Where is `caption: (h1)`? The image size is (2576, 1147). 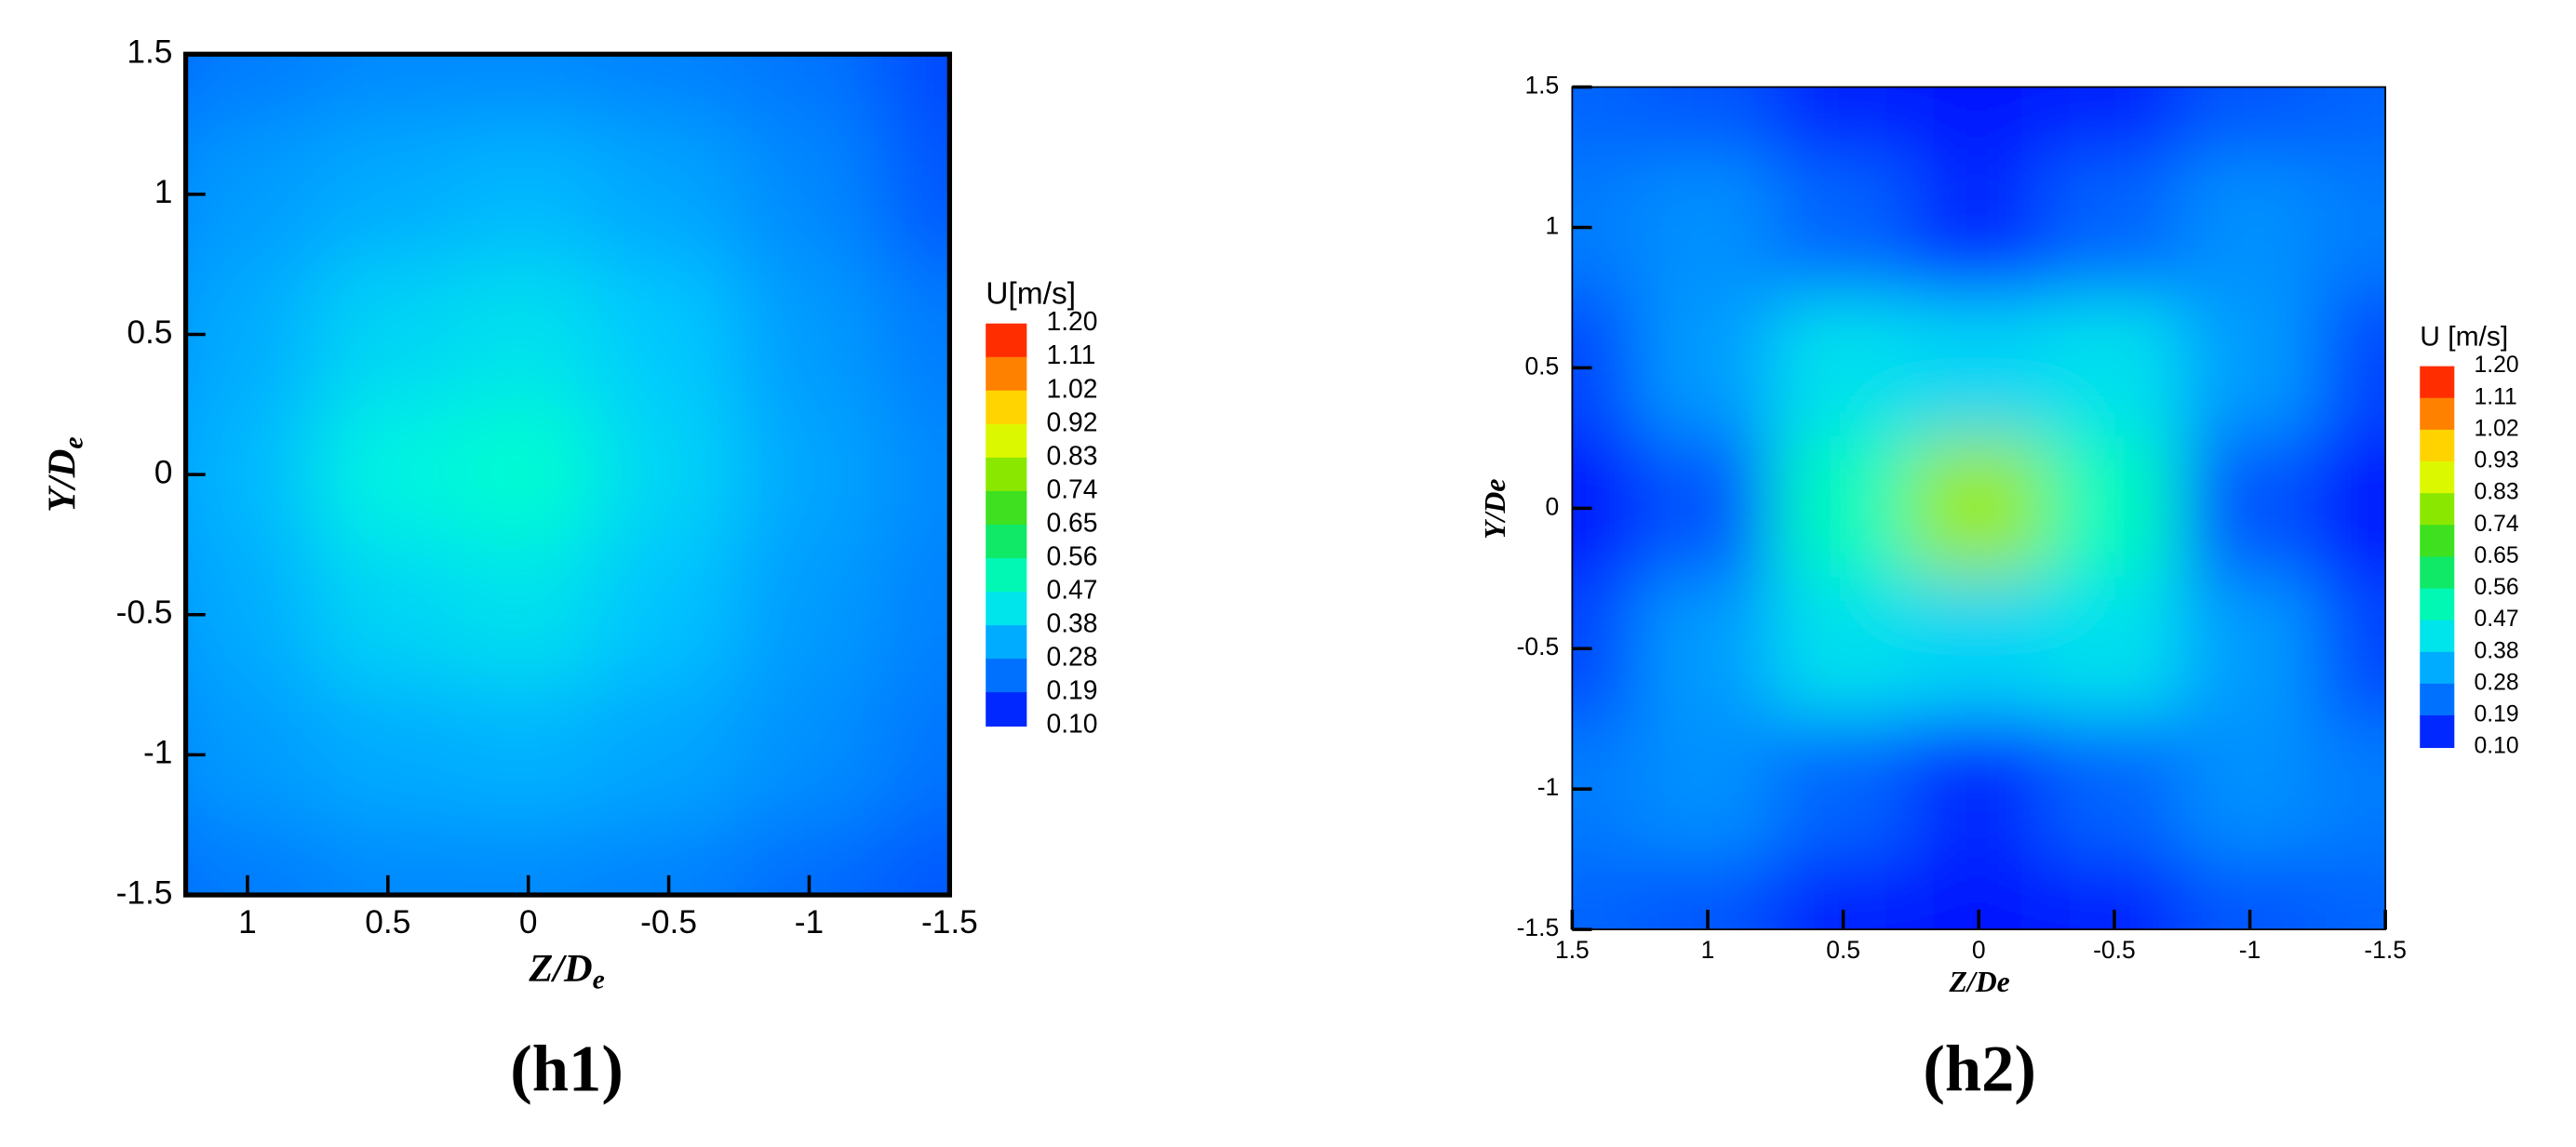 caption: (h1) is located at coordinates (567, 1069).